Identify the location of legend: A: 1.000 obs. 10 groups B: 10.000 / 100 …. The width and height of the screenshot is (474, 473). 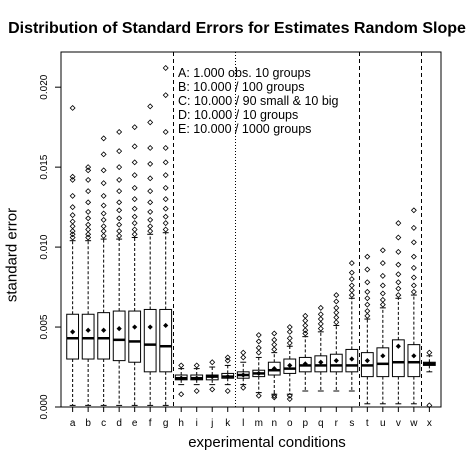
(258, 101).